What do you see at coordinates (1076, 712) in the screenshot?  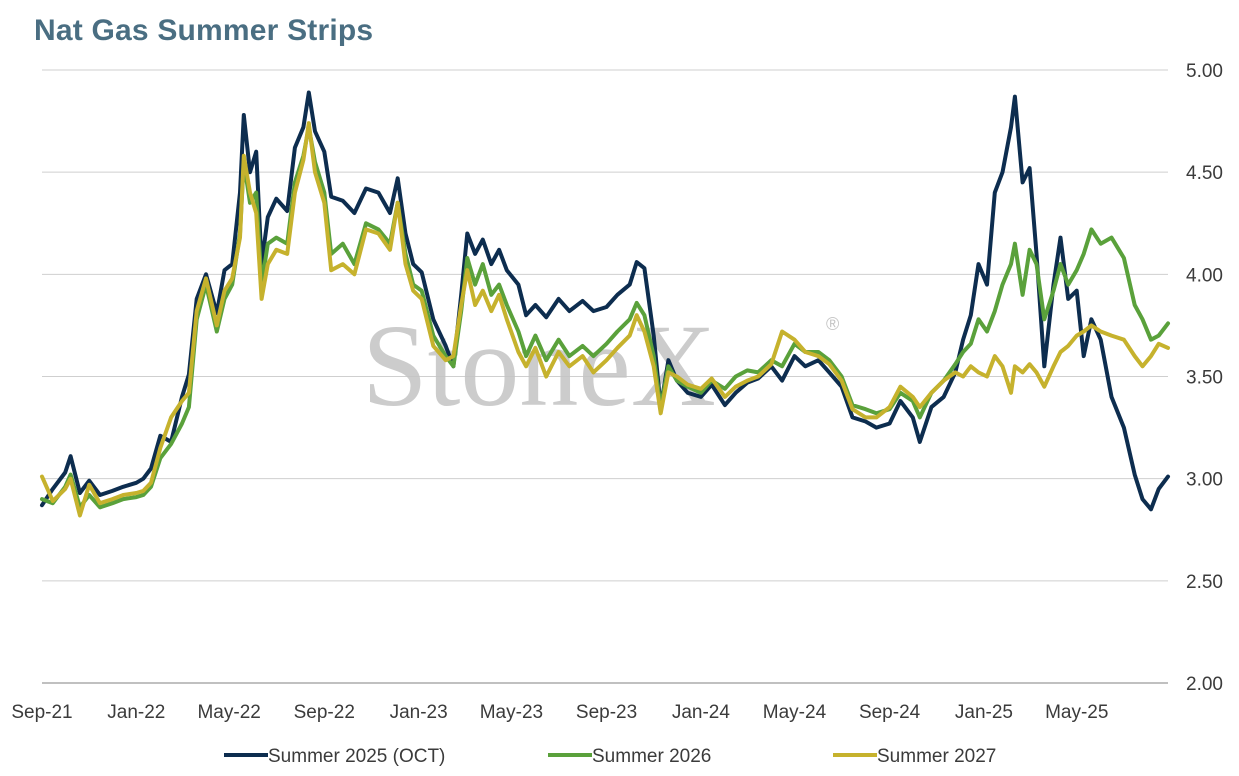 I see `x-tick-label: May-25` at bounding box center [1076, 712].